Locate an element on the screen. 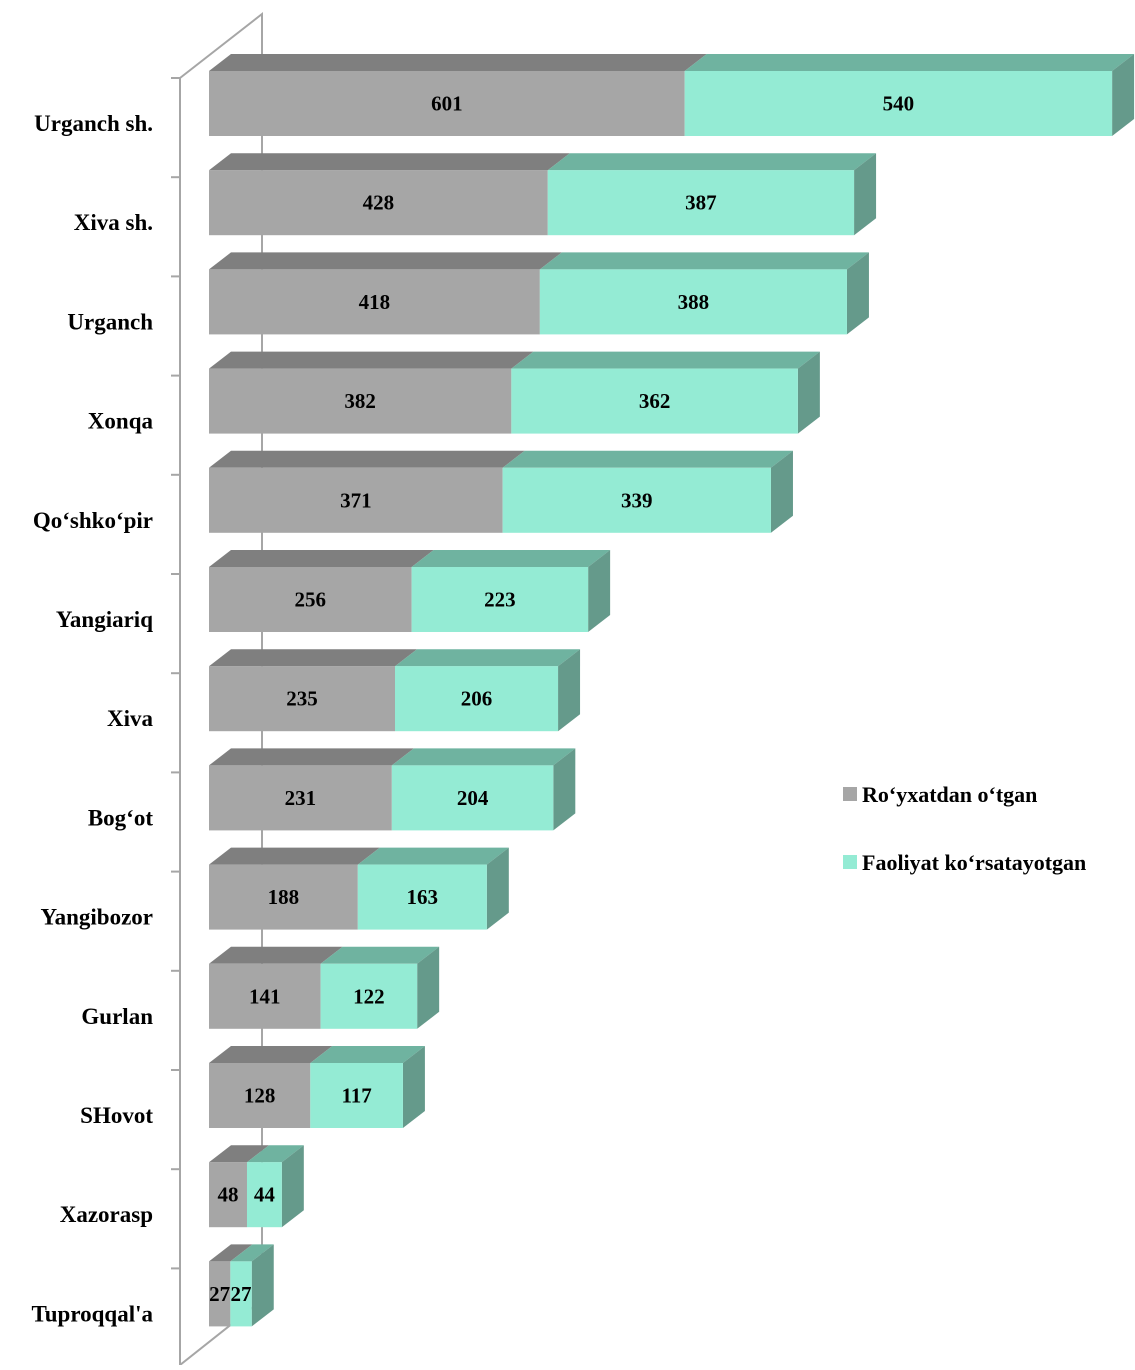 The height and width of the screenshot is (1370, 1135). category-label: Gurlan is located at coordinates (117, 1016).